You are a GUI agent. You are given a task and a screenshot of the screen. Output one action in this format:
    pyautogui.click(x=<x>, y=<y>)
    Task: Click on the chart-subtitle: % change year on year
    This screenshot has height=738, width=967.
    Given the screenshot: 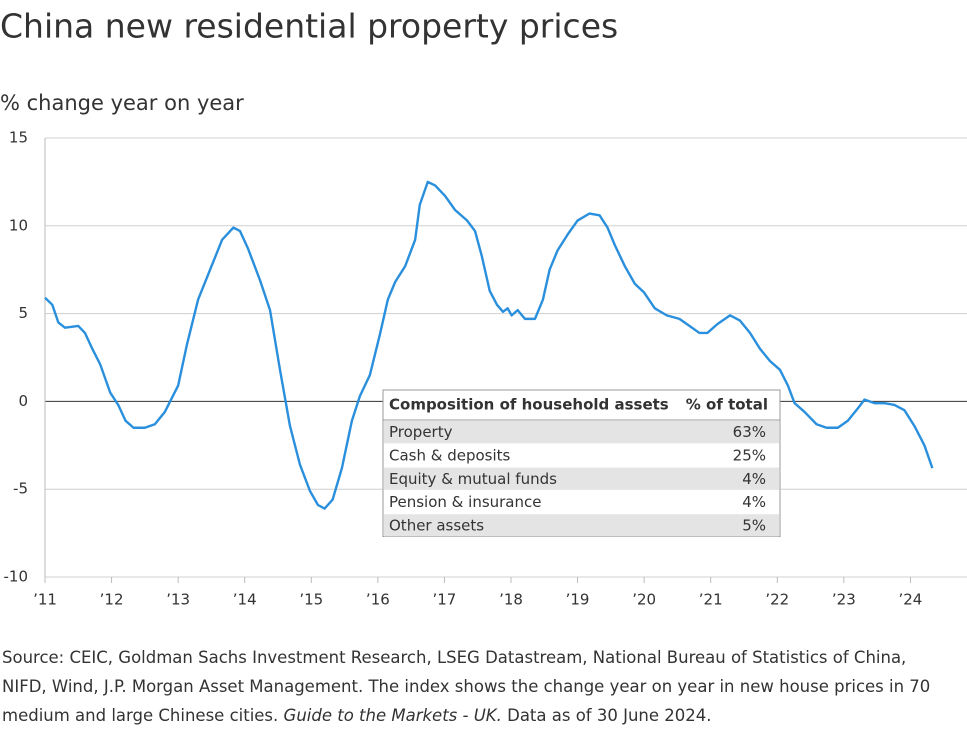 What is the action you would take?
    pyautogui.click(x=122, y=103)
    